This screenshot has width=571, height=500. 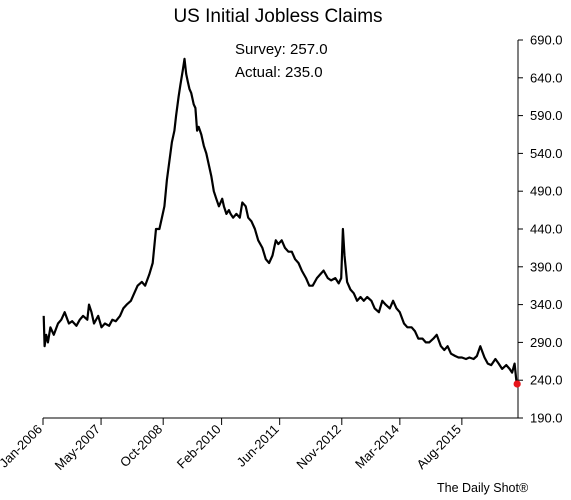 I want to click on chart-title: US Initial Jobless Claims, so click(x=277, y=16).